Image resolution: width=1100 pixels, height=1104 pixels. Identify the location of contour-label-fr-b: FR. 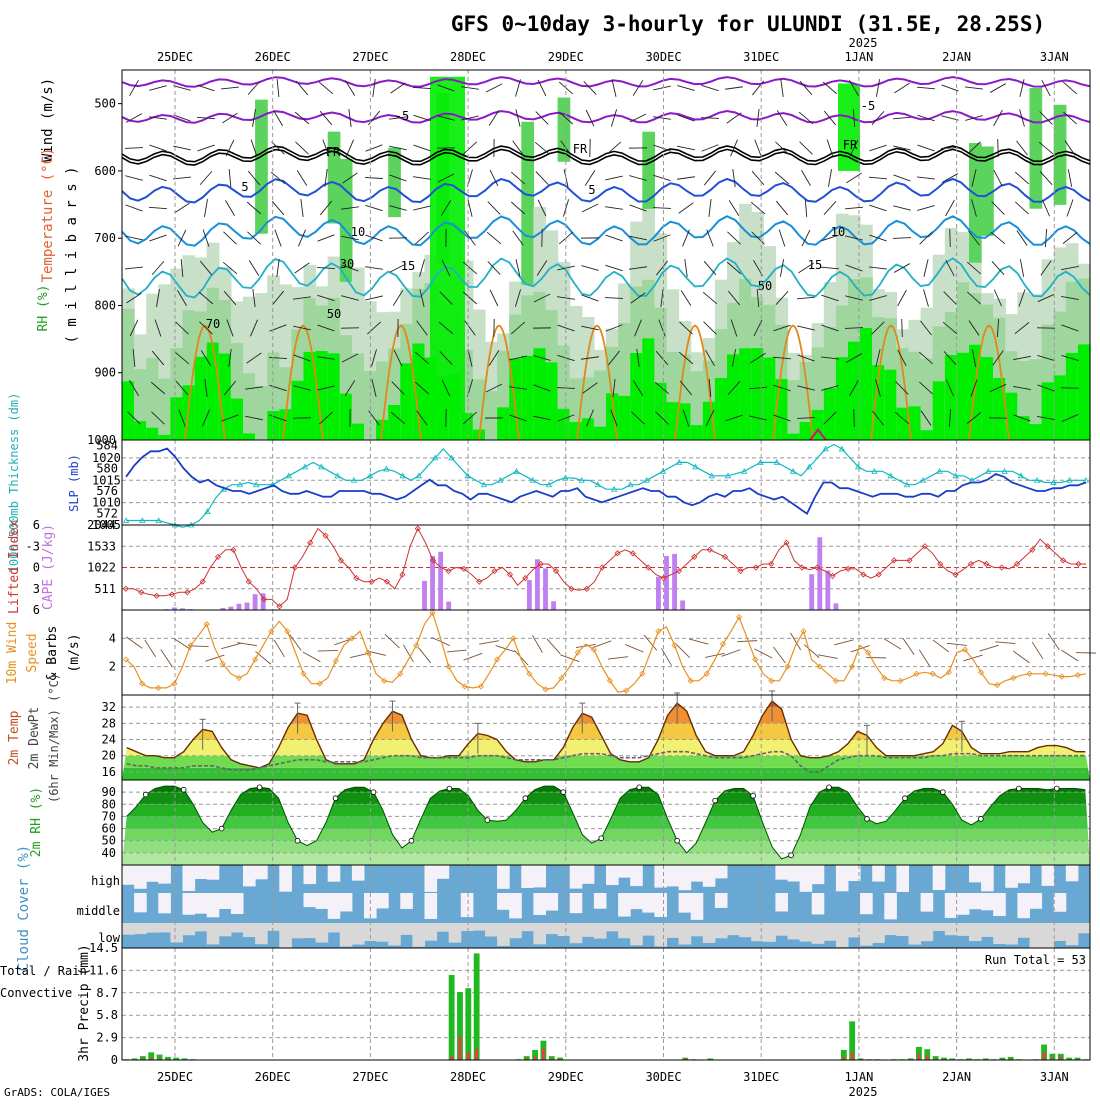
(580, 149).